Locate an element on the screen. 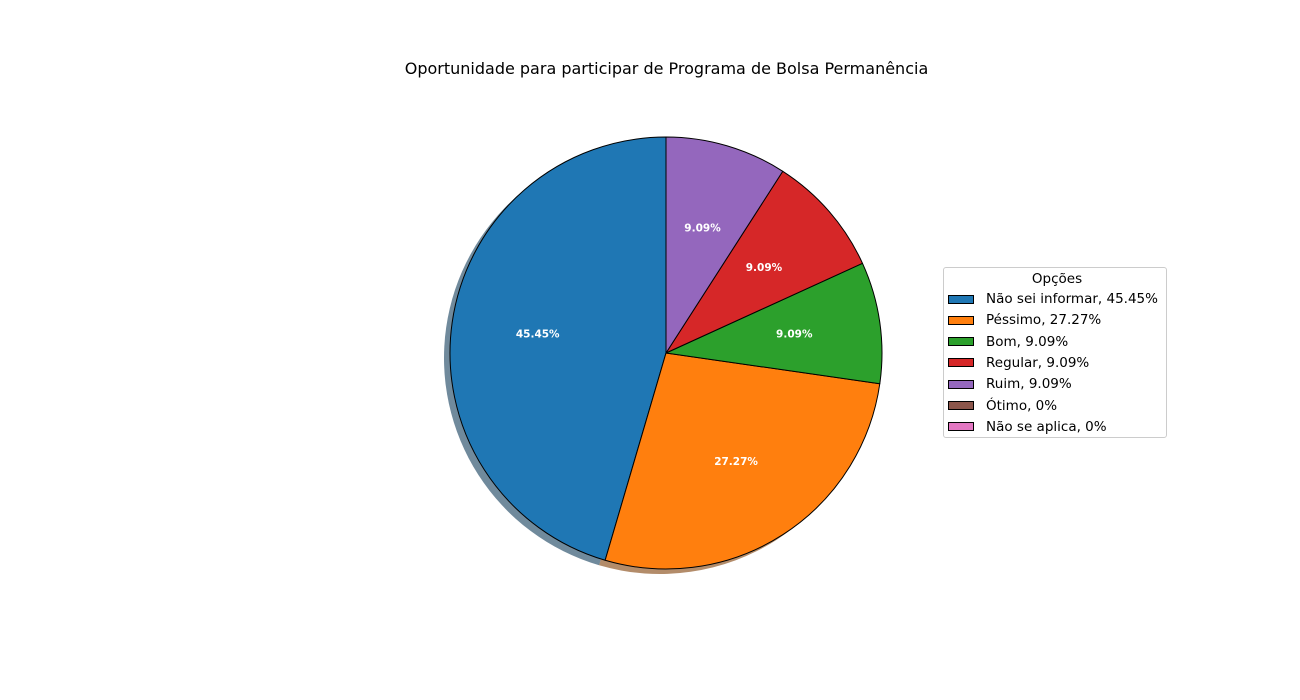  legend-entry-bom: Bom, 9.09% is located at coordinates (1008, 342).